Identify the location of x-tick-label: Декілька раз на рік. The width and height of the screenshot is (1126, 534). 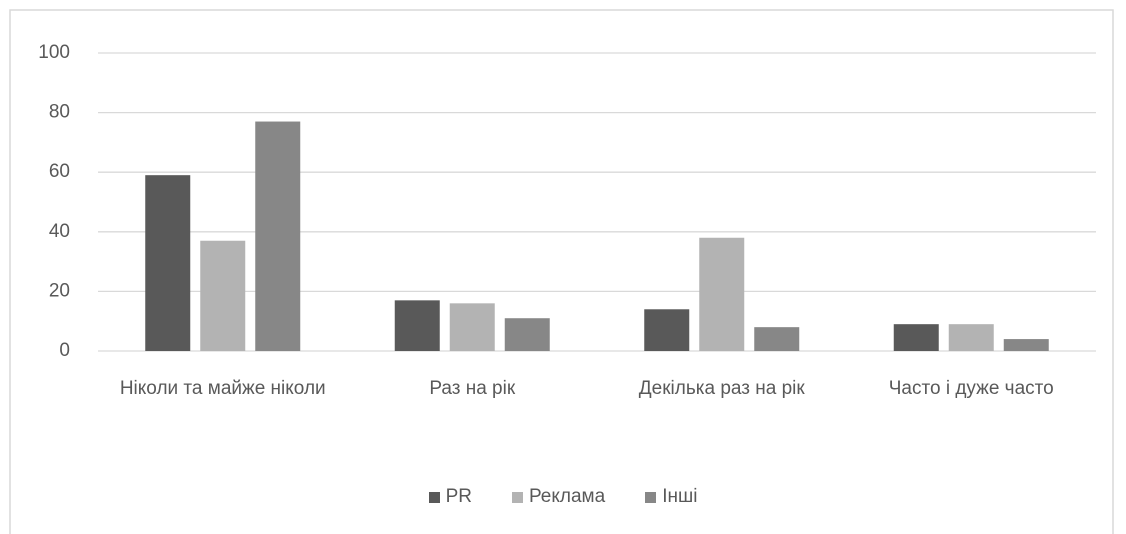
(721, 388).